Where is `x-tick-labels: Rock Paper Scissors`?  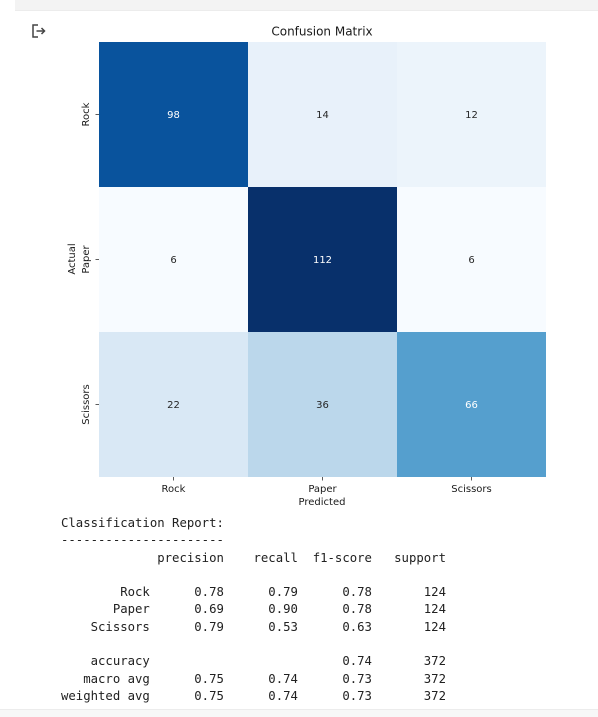
x-tick-labels: Rock Paper Scissors is located at coordinates (327, 486).